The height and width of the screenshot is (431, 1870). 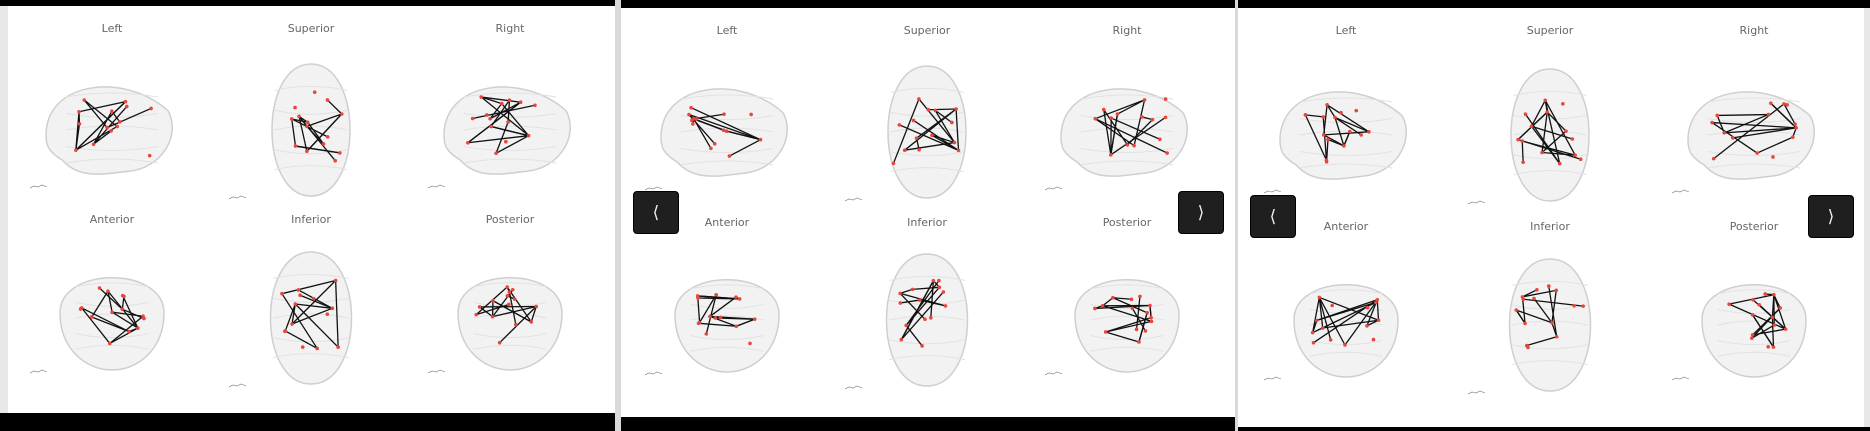 What do you see at coordinates (1346, 226) in the screenshot?
I see `view-label: Anterior` at bounding box center [1346, 226].